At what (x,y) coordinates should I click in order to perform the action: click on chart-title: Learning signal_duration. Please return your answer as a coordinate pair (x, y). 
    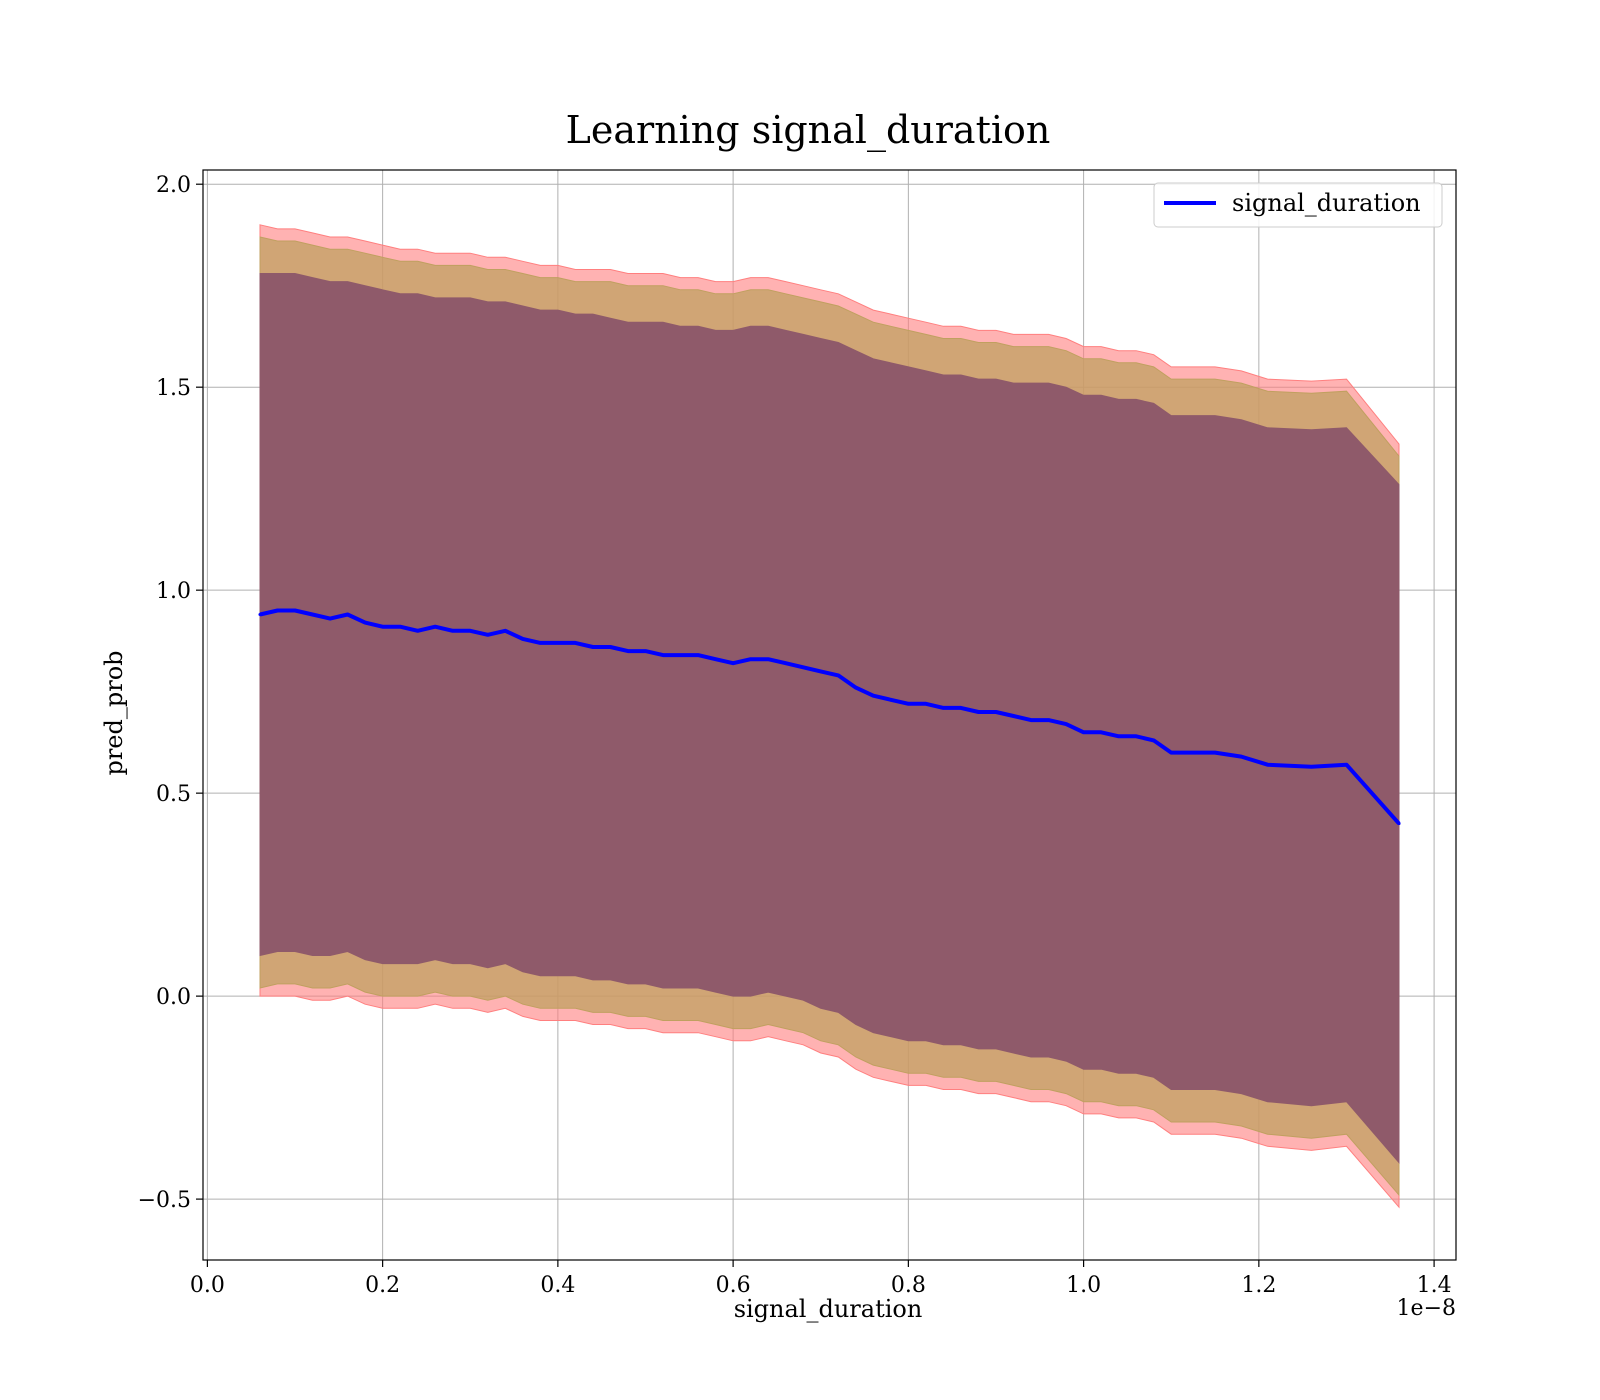
    Looking at the image, I should click on (808, 130).